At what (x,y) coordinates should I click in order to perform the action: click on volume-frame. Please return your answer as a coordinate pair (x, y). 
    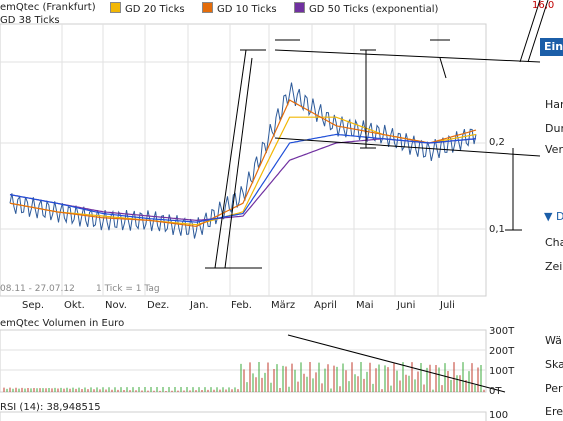
    Looking at the image, I should click on (243, 361).